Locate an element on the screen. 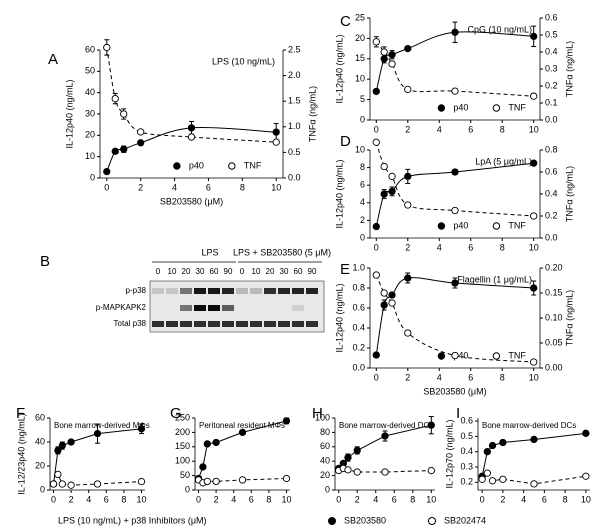  y-tick-label: 0.2 is located at coordinates (466, 482).